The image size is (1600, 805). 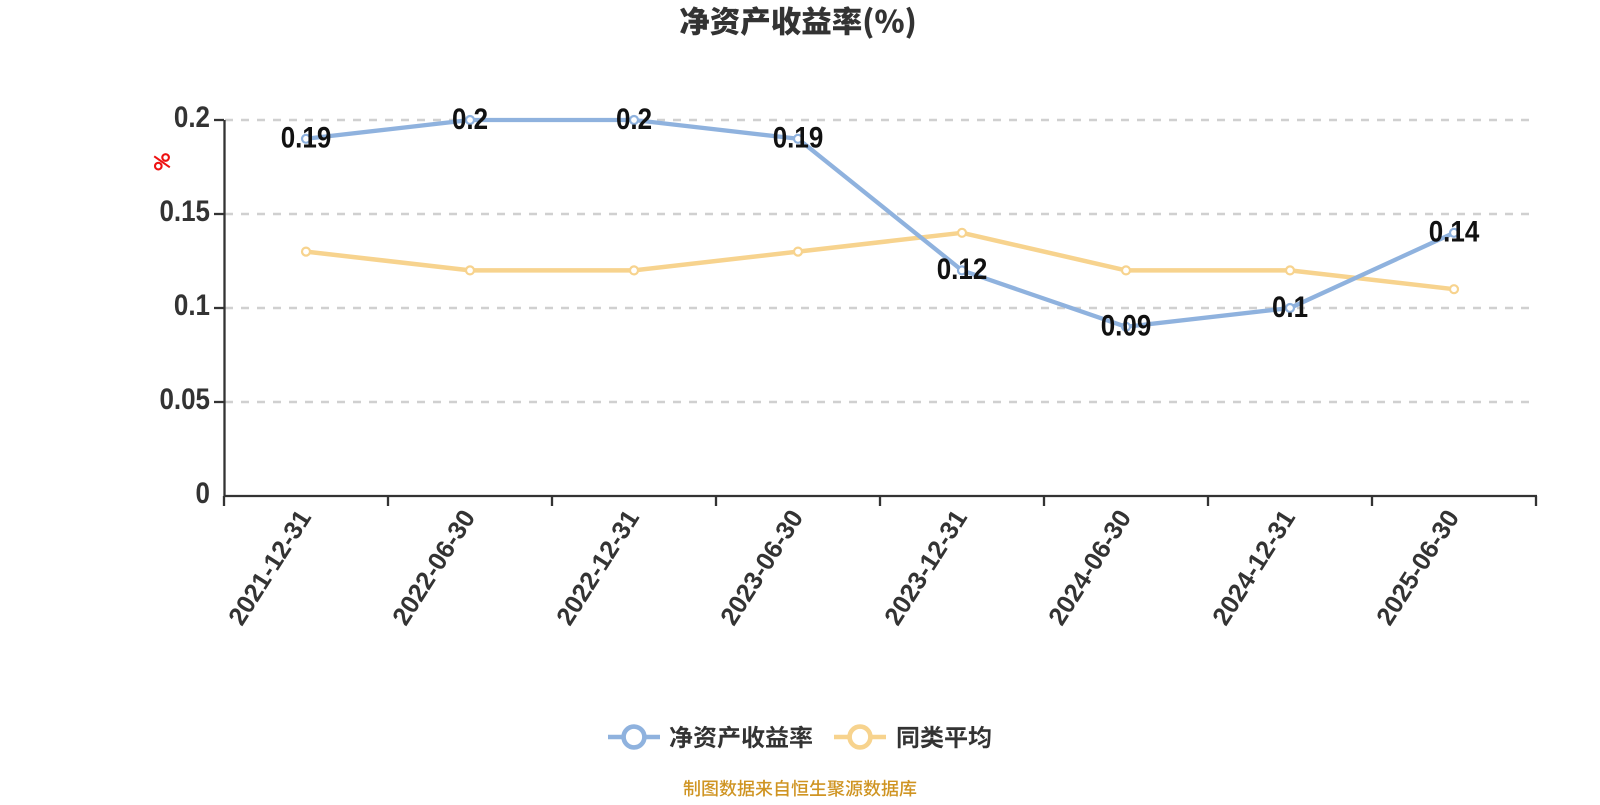 What do you see at coordinates (1454, 232) in the screenshot?
I see `svg-text: 0.14` at bounding box center [1454, 232].